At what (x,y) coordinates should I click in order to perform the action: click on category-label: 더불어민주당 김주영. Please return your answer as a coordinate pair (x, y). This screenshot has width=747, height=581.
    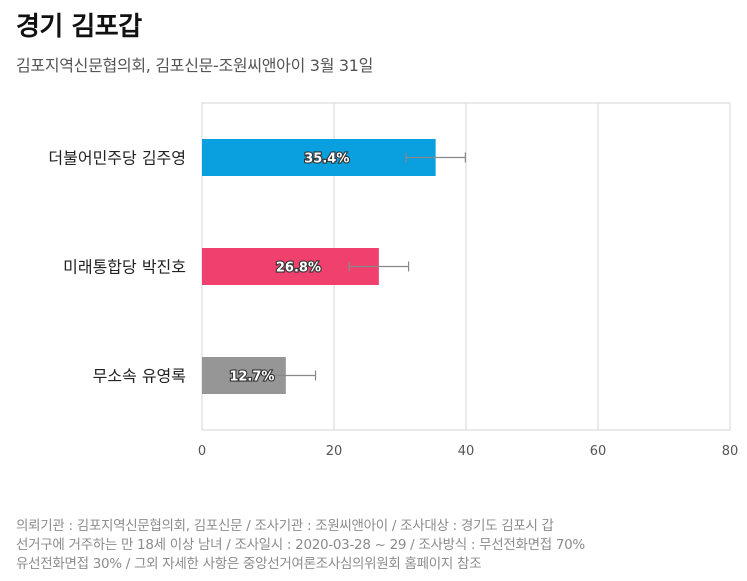
    Looking at the image, I should click on (117, 158).